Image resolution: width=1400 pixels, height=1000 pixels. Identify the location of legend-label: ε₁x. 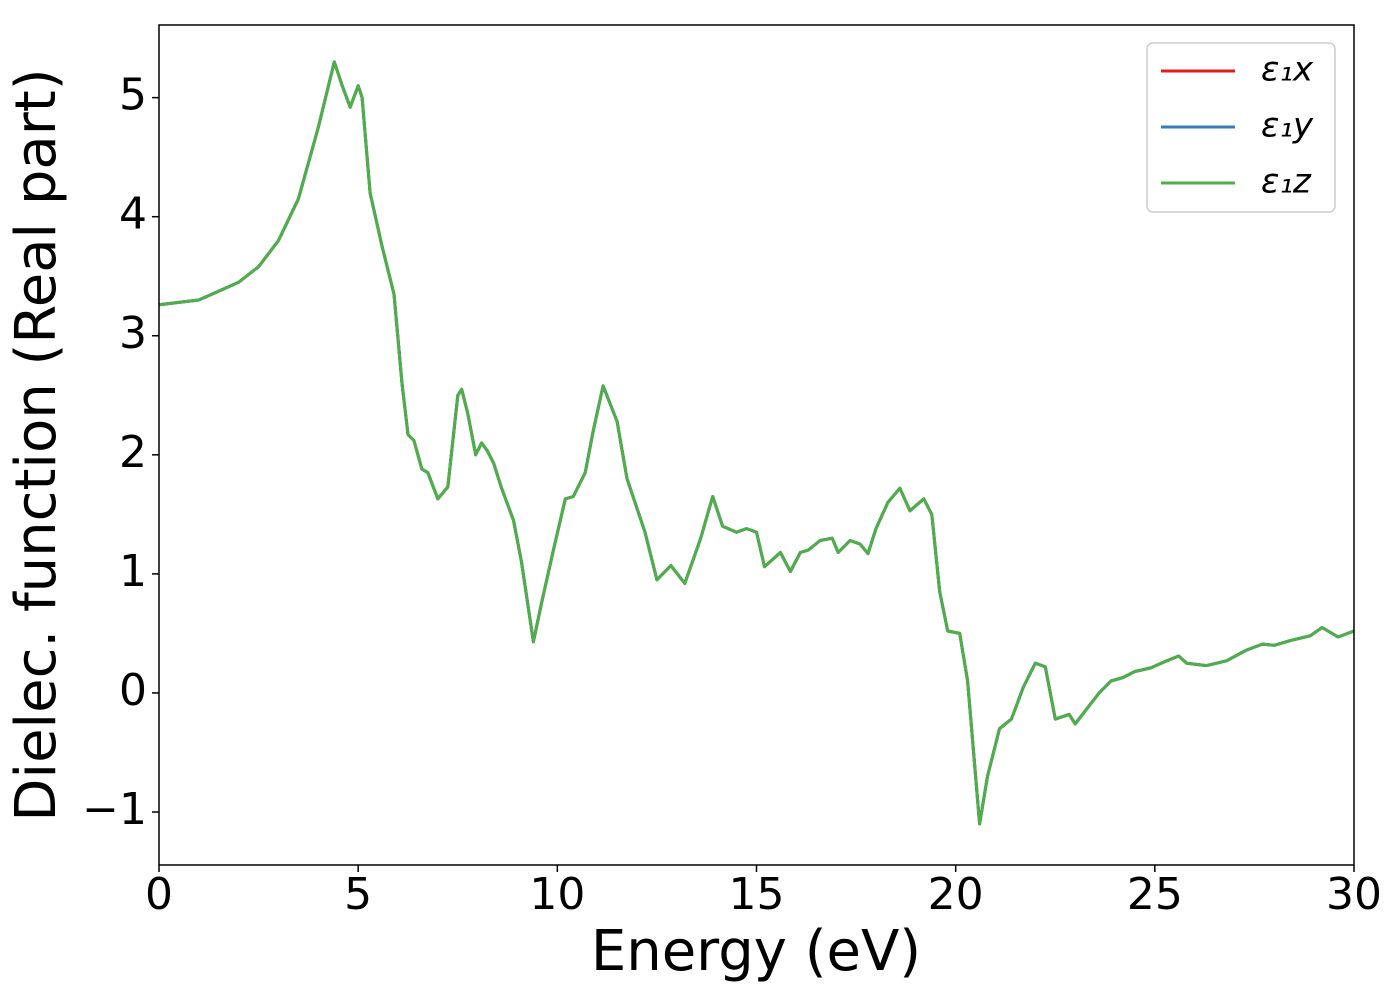
(1287, 70).